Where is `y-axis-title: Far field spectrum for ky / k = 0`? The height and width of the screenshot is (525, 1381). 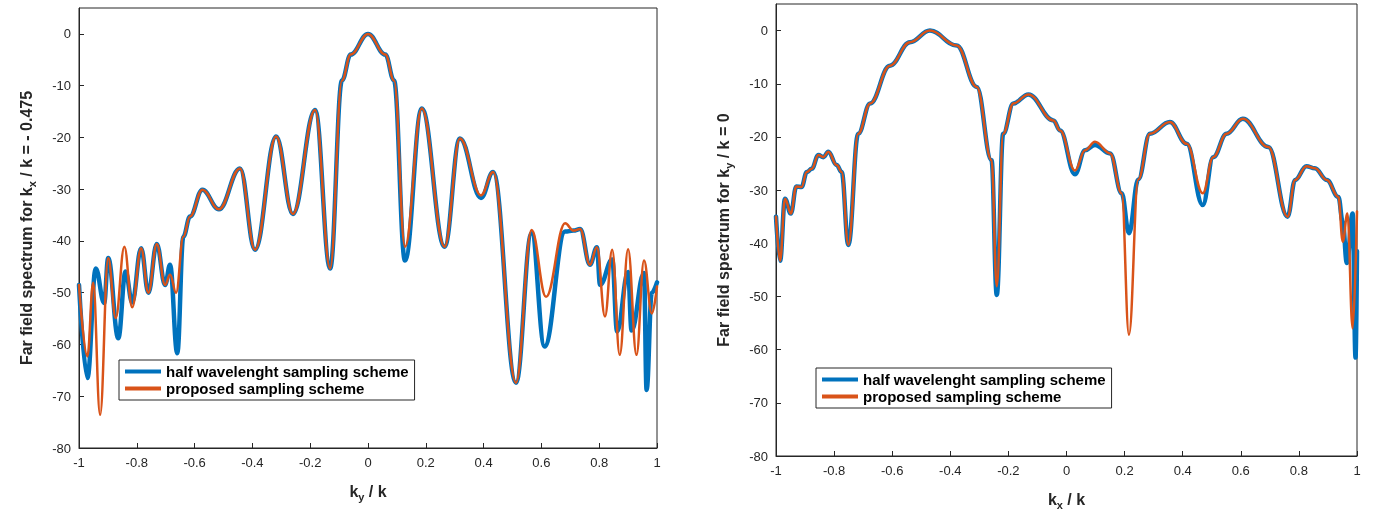 y-axis-title: Far field spectrum for ky / k = 0 is located at coordinates (724, 230).